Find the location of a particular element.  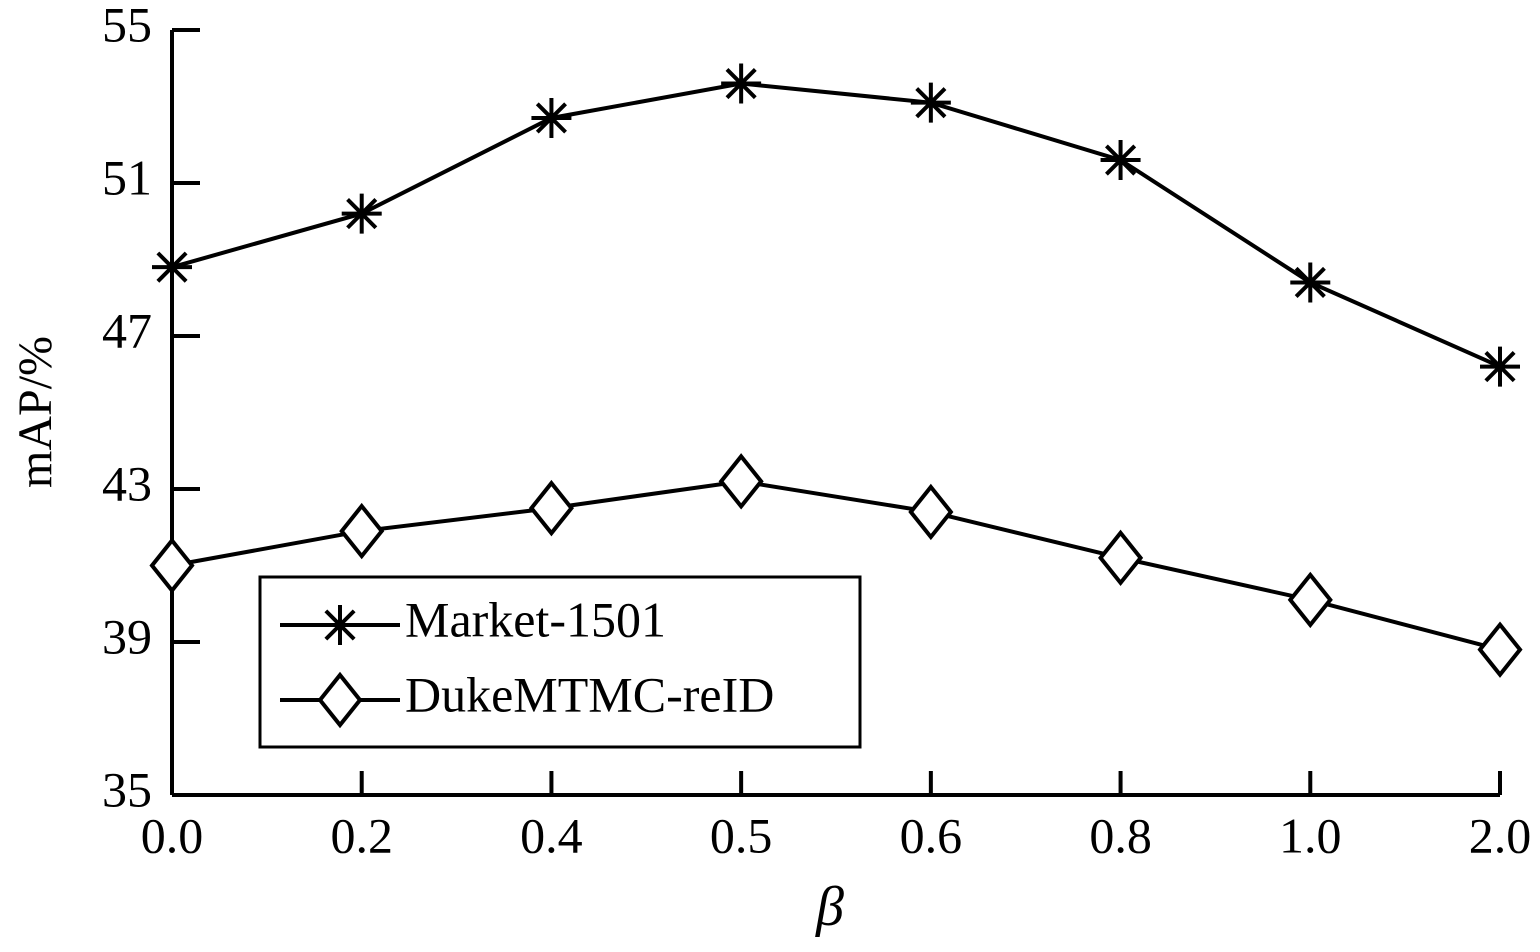

x-tick-label: 0.6 is located at coordinates (931, 835).